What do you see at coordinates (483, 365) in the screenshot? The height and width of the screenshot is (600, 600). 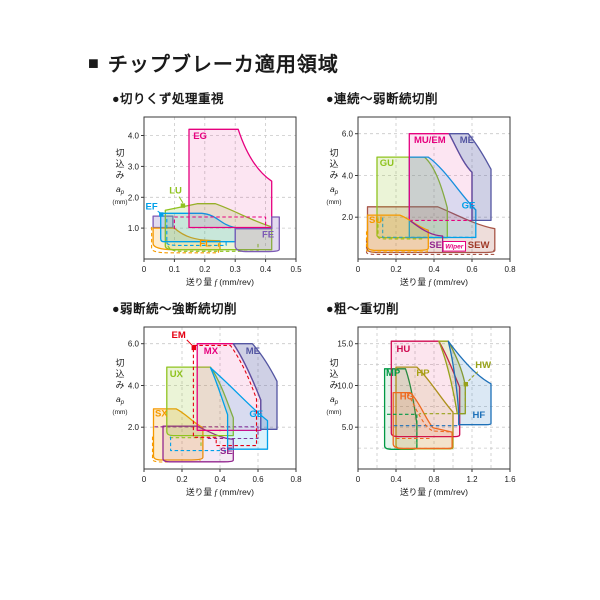 I see `region-label-HW: HW` at bounding box center [483, 365].